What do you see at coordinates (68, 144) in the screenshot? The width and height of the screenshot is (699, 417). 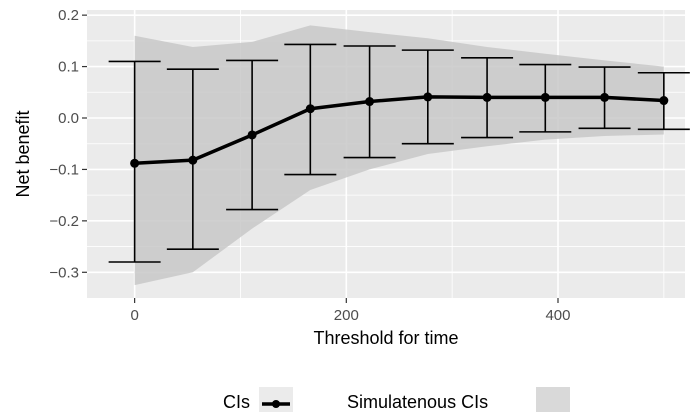 I see `y-axis-ticks: −0.3 −0.2 −0.1 0.0 0.1 0.2` at bounding box center [68, 144].